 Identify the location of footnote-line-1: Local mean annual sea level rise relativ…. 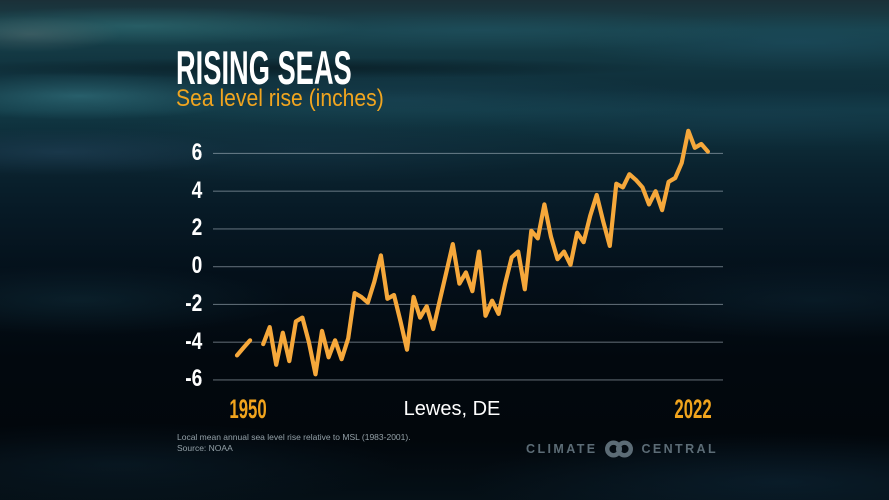
(294, 437).